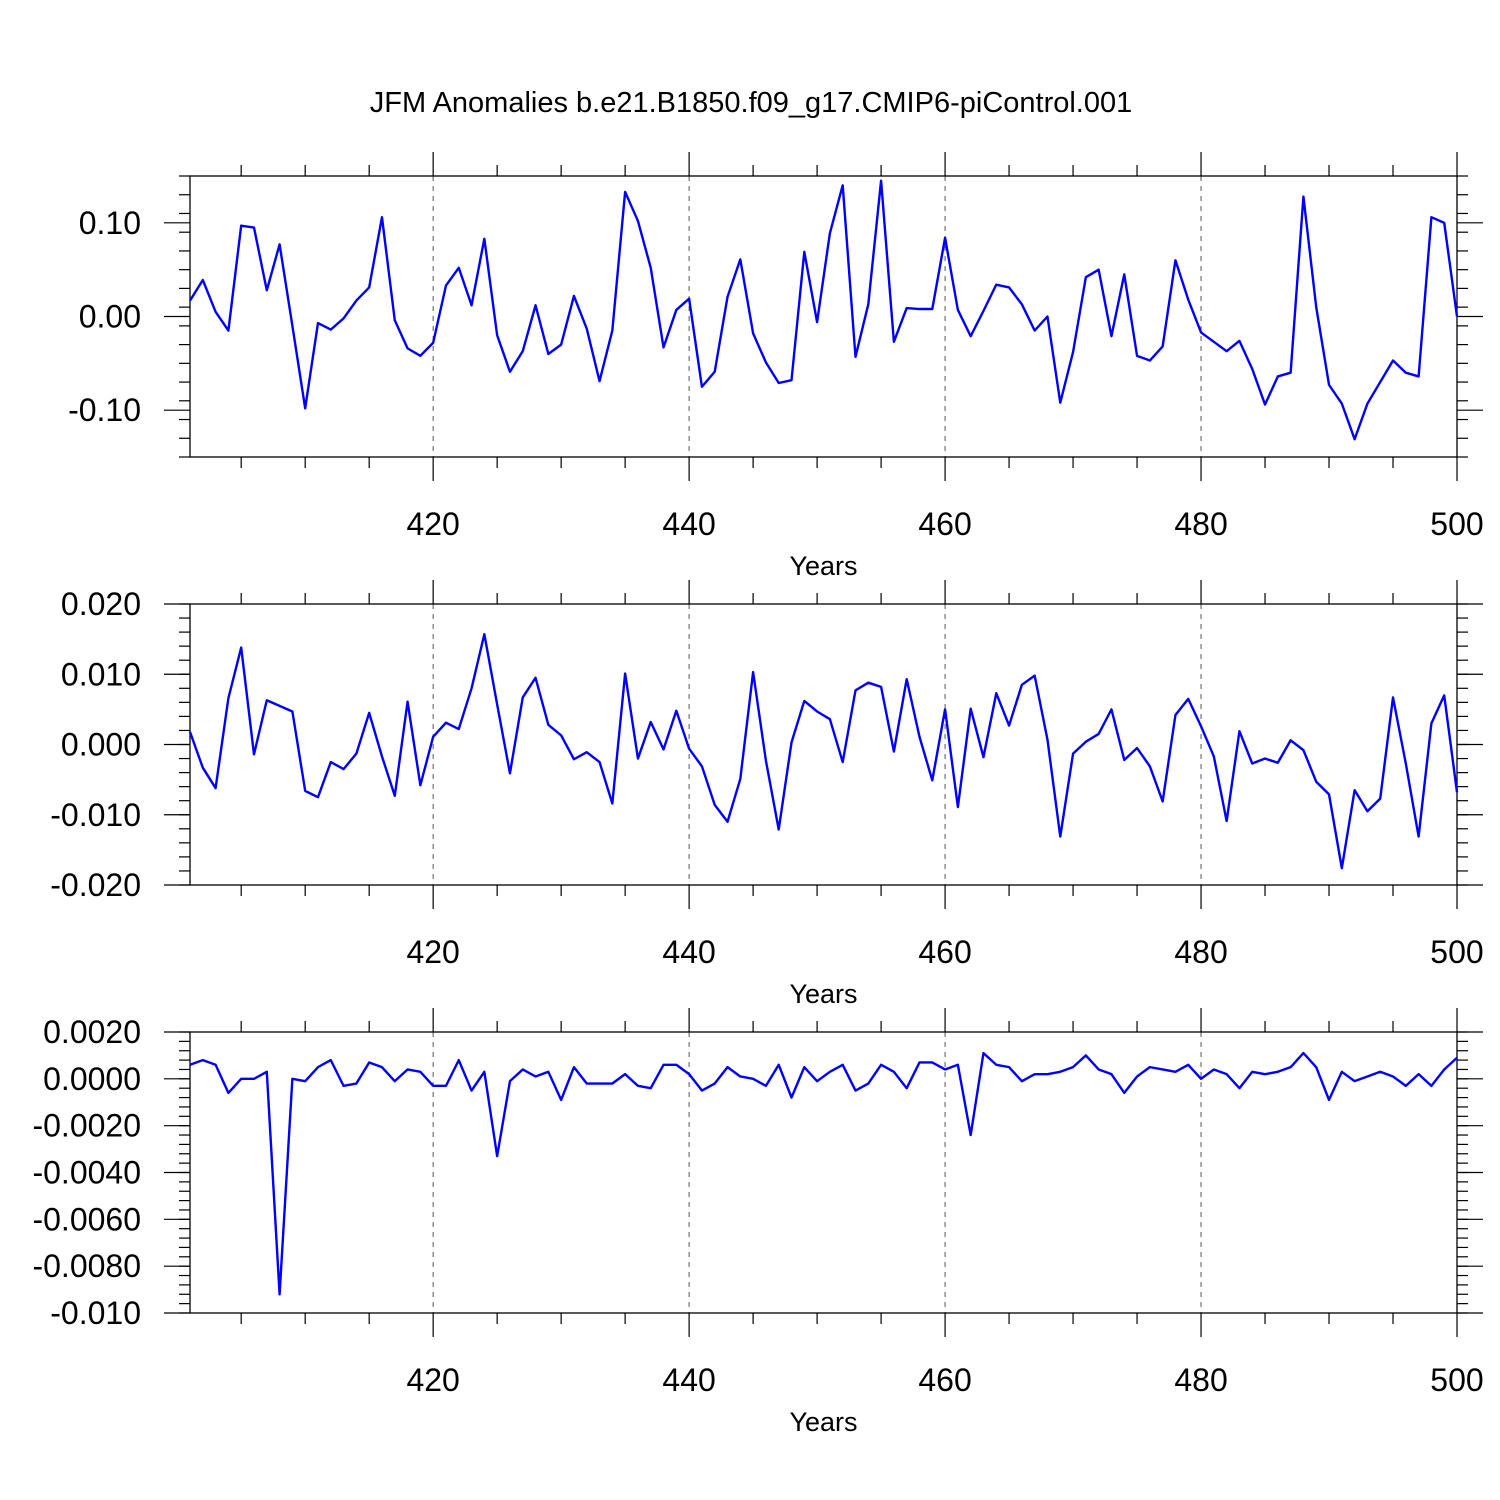 This screenshot has height=1500, width=1500. I want to click on series-line-ice-volume, so click(823, 310).